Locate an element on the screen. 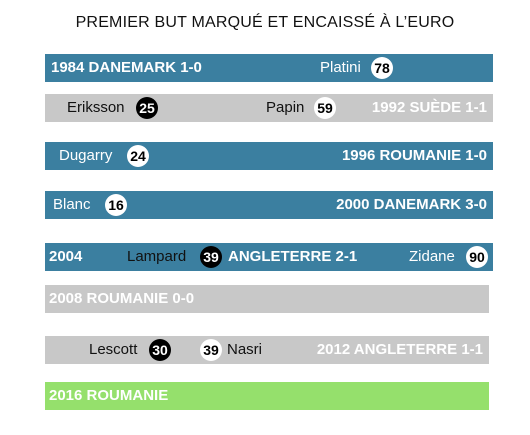 Image resolution: width=530 pixels, height=435 pixels. row-2012: Lescott 30 39 Nasri 2012 ANGLETERRE 1-1 is located at coordinates (267, 350).